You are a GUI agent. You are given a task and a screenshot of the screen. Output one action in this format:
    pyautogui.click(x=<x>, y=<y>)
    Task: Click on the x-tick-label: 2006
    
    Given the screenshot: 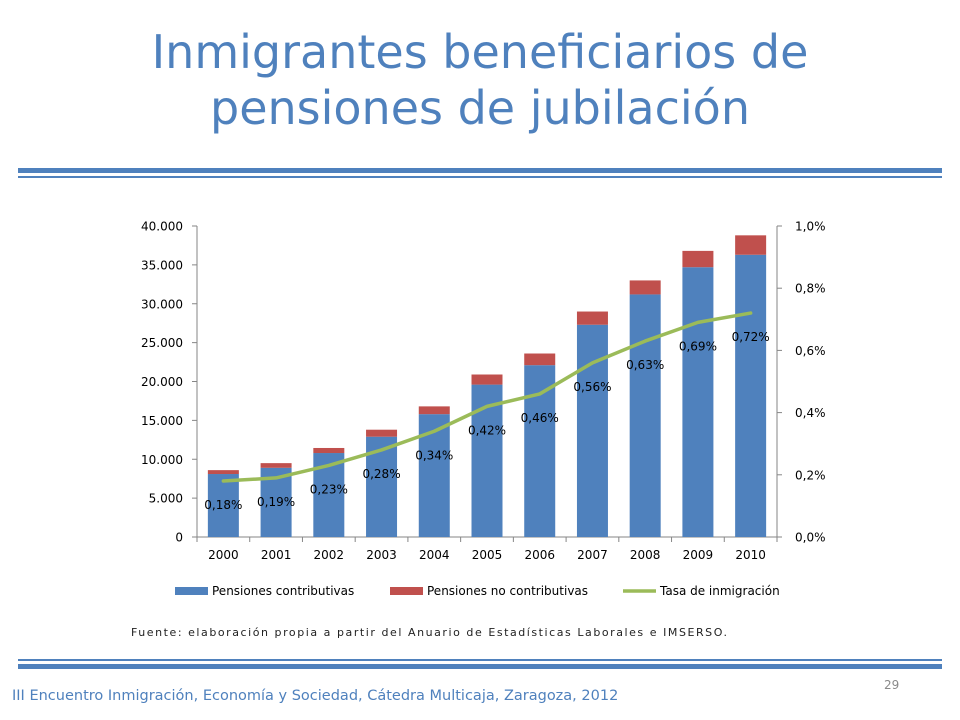 What is the action you would take?
    pyautogui.click(x=539, y=555)
    